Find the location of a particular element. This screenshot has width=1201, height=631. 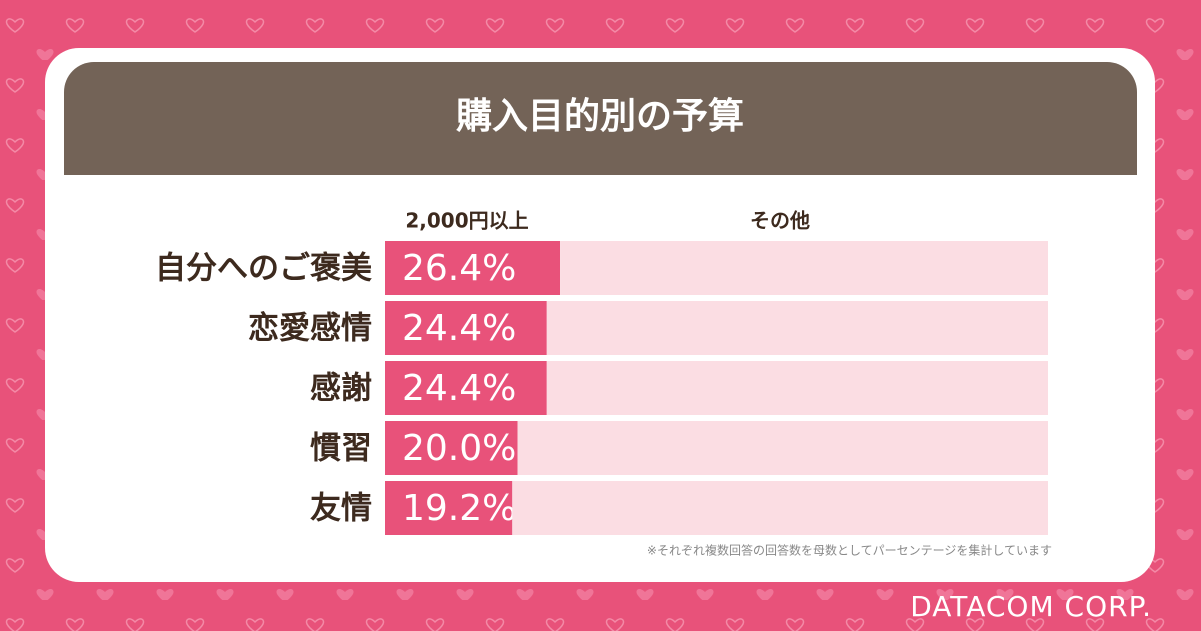

brand: DATACOM CORP. is located at coordinates (1031, 606).